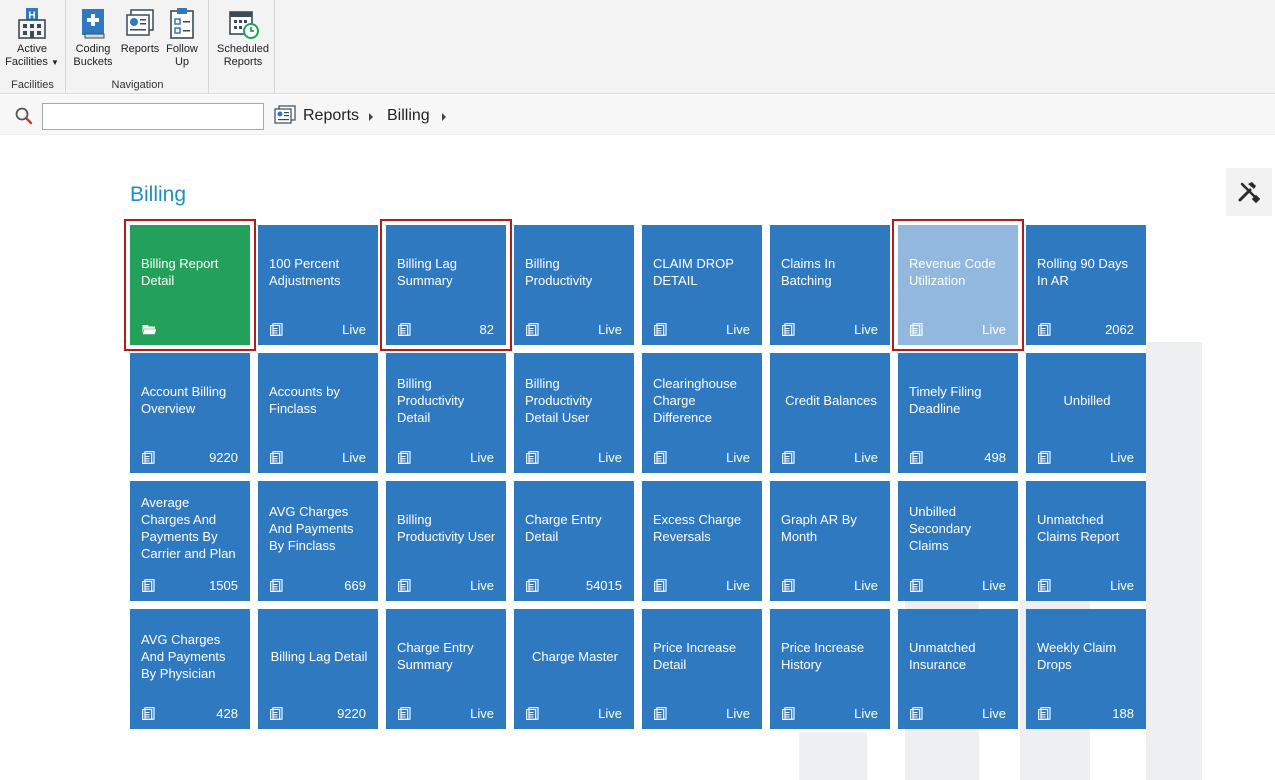 This screenshot has height=780, width=1275. I want to click on tile-title-wrap: Excess Charge Reversals, so click(703, 528).